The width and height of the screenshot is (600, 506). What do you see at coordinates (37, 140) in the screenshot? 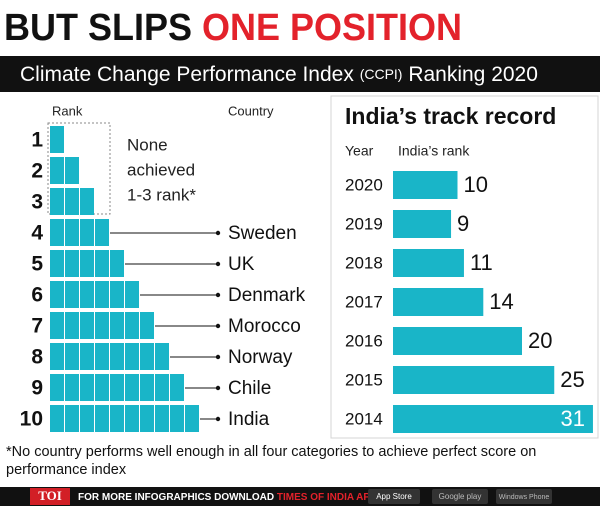
I see `rank-label: 1` at bounding box center [37, 140].